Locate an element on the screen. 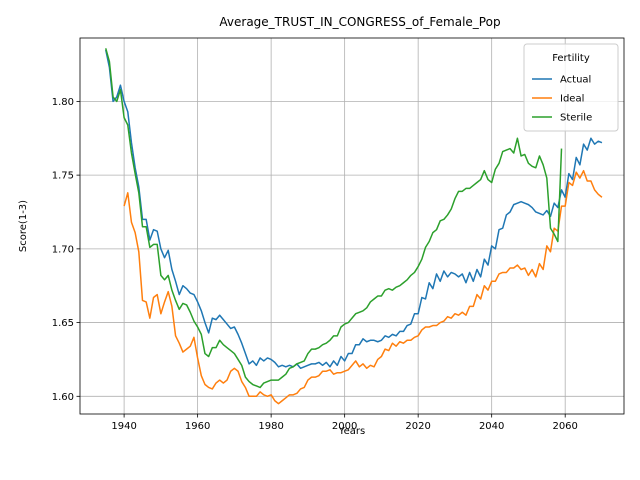 This screenshot has height=480, width=640. legend: Fertility Actual Ideal Sterile is located at coordinates (571, 87).